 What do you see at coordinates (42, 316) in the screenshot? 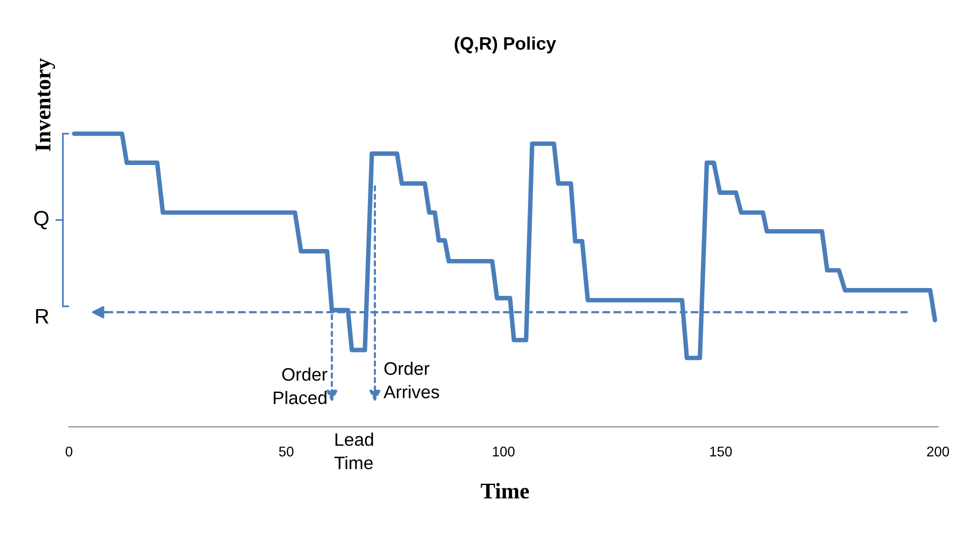
I see `ref-line-label: R` at bounding box center [42, 316].